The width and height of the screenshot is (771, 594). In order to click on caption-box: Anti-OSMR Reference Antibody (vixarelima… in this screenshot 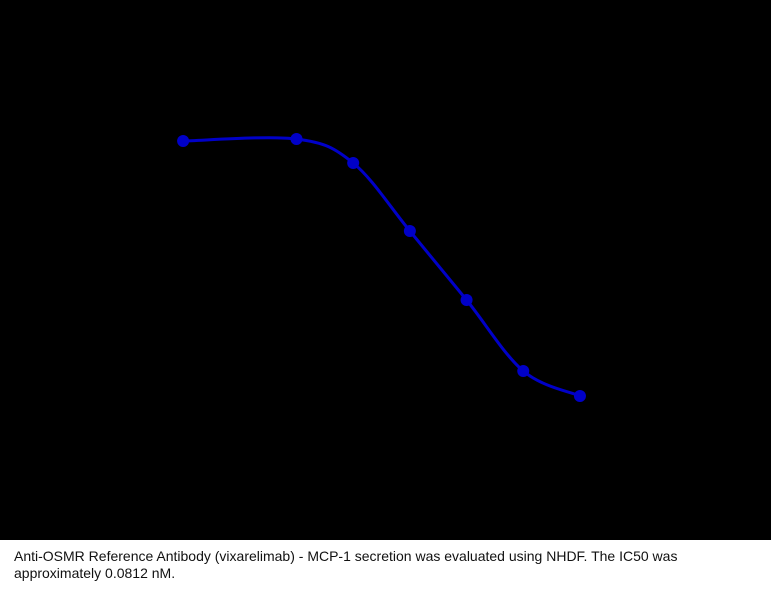, I will do `click(385, 567)`.